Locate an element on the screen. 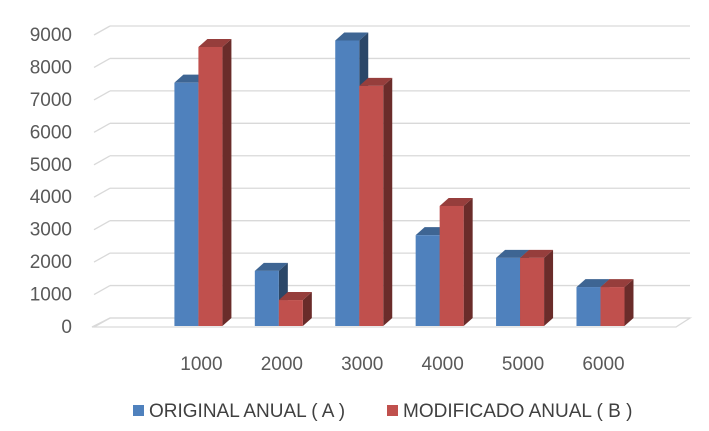 Image resolution: width=709 pixels, height=431 pixels. y-tick-label: 0 is located at coordinates (66, 327).